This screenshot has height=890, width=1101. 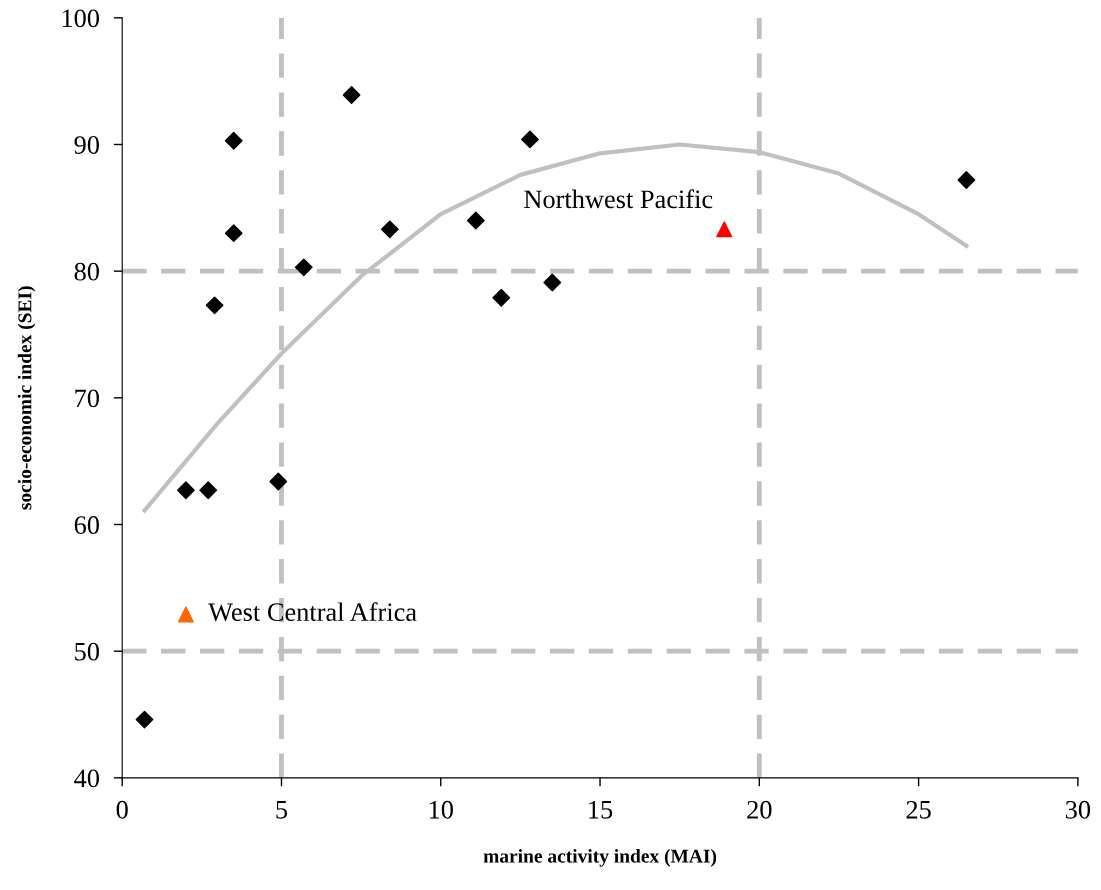 What do you see at coordinates (80, 18) in the screenshot?
I see `y-tick-label: 100` at bounding box center [80, 18].